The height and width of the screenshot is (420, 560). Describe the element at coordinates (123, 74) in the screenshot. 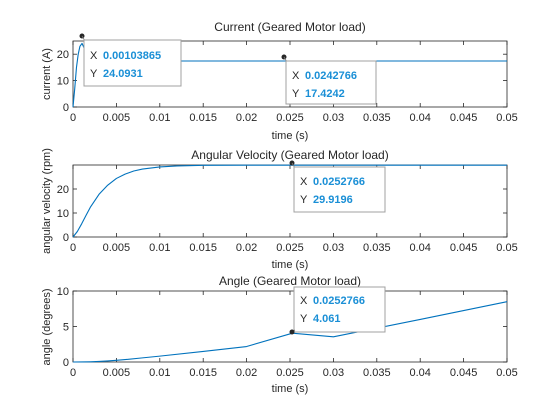

I see `datatip-y-value: 24.0931` at that location.